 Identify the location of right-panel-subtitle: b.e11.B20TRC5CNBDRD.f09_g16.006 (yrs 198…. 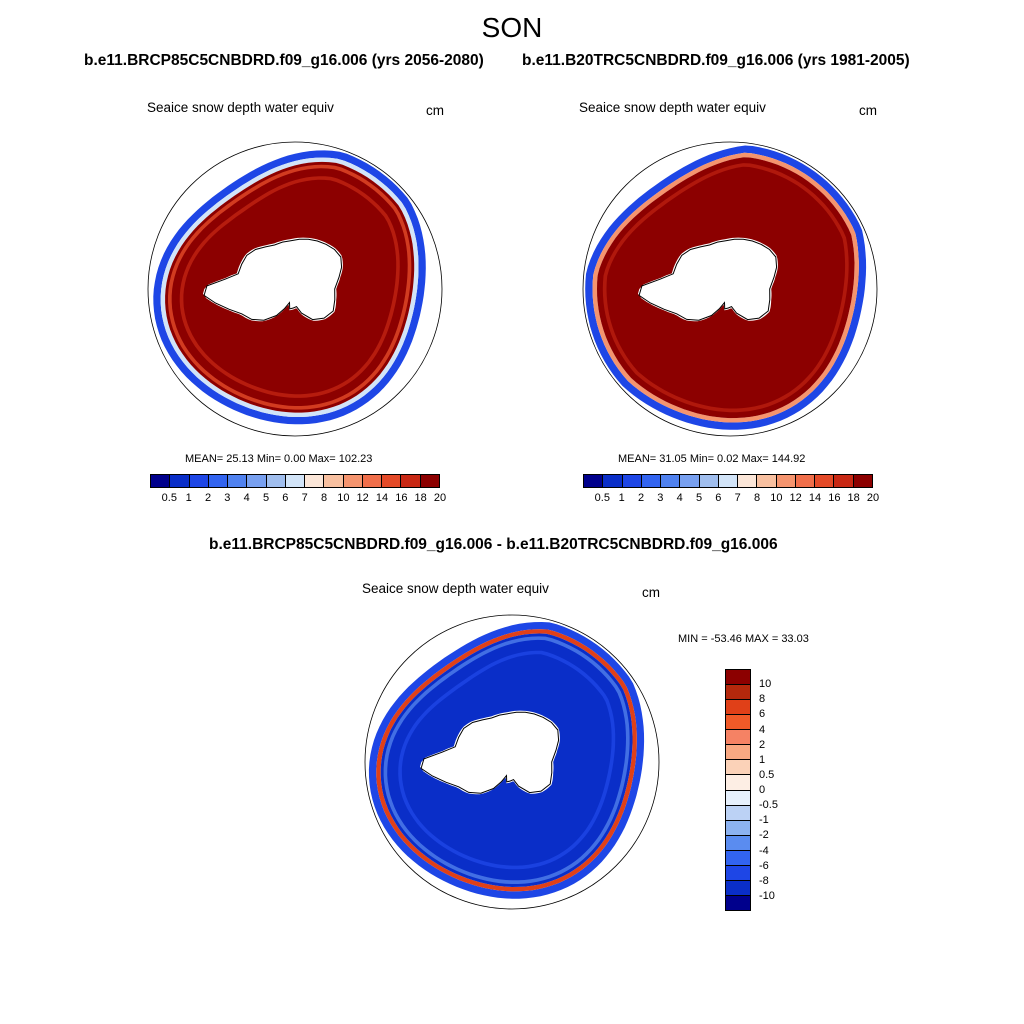
(716, 60).